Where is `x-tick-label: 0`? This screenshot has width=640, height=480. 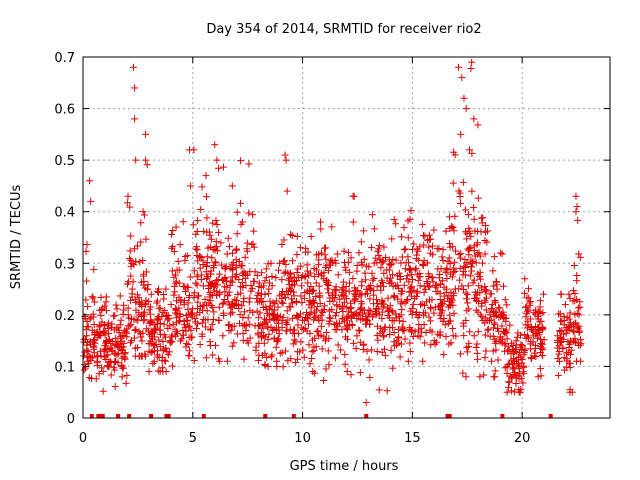 x-tick-label: 0 is located at coordinates (83, 438).